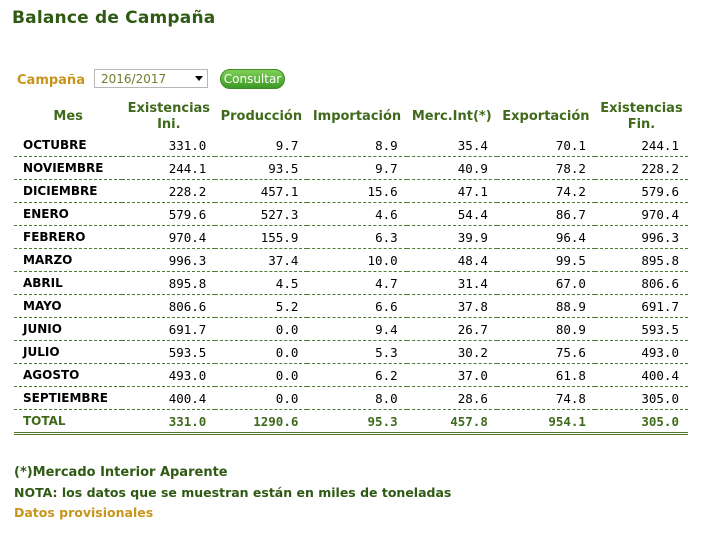 Image resolution: width=726 pixels, height=536 pixels. I want to click on value-cell: 40.9, so click(451, 168).